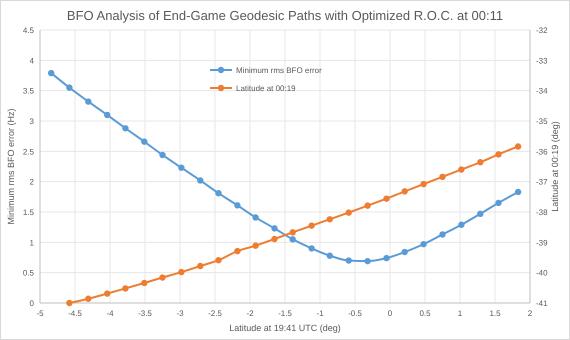 This screenshot has height=340, width=570. What do you see at coordinates (215, 313) in the screenshot?
I see `x-tick-label: -2.5` at bounding box center [215, 313].